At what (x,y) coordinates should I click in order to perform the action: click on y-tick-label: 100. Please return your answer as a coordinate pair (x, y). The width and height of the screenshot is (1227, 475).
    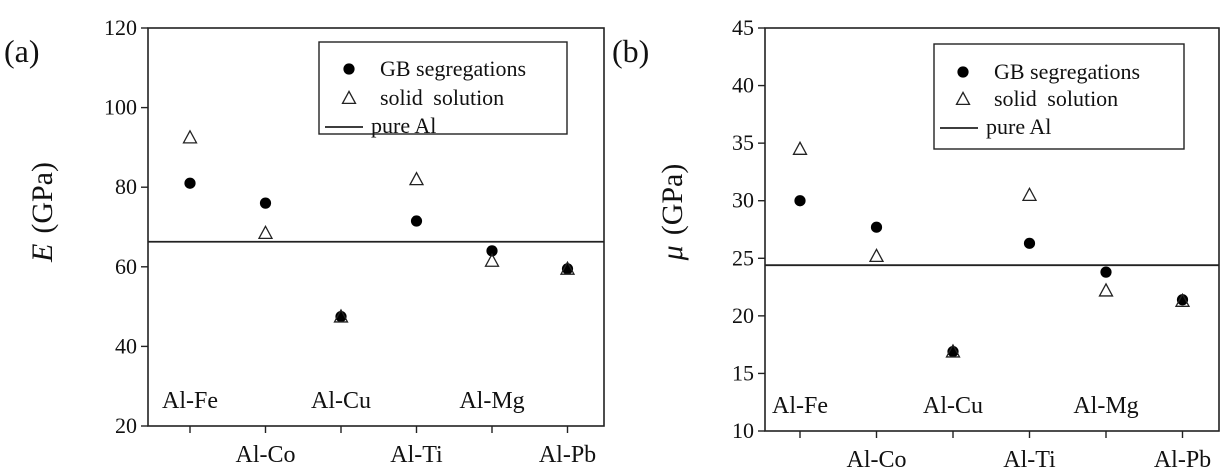
    Looking at the image, I should click on (120, 107).